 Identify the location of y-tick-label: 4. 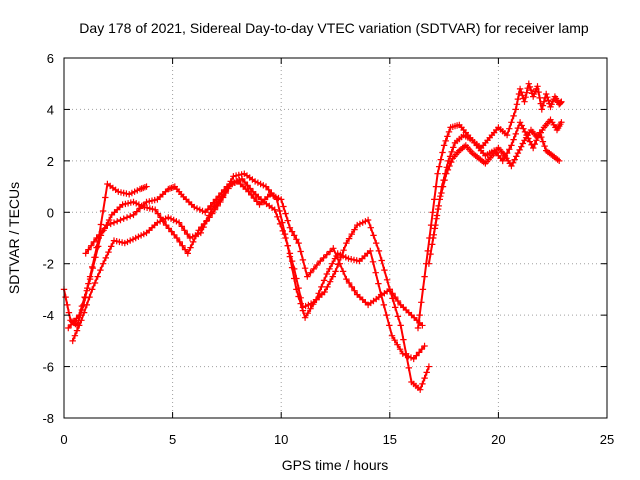
(50, 109).